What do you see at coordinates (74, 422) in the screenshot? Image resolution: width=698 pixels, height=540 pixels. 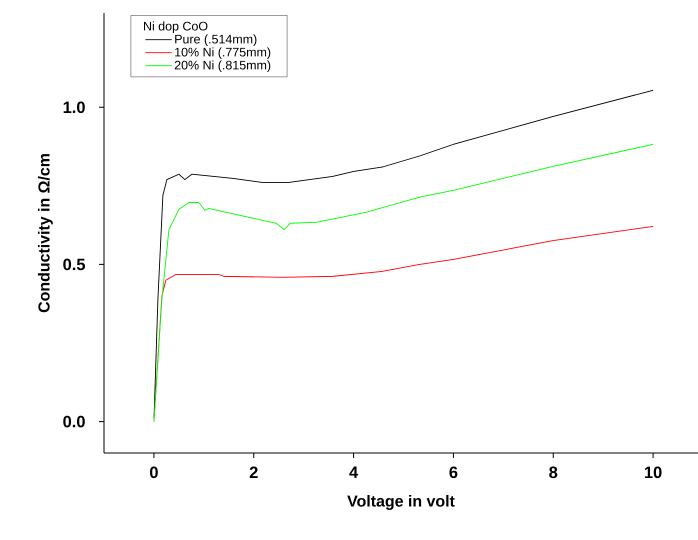 I see `y-tick-label: 0.0` at bounding box center [74, 422].